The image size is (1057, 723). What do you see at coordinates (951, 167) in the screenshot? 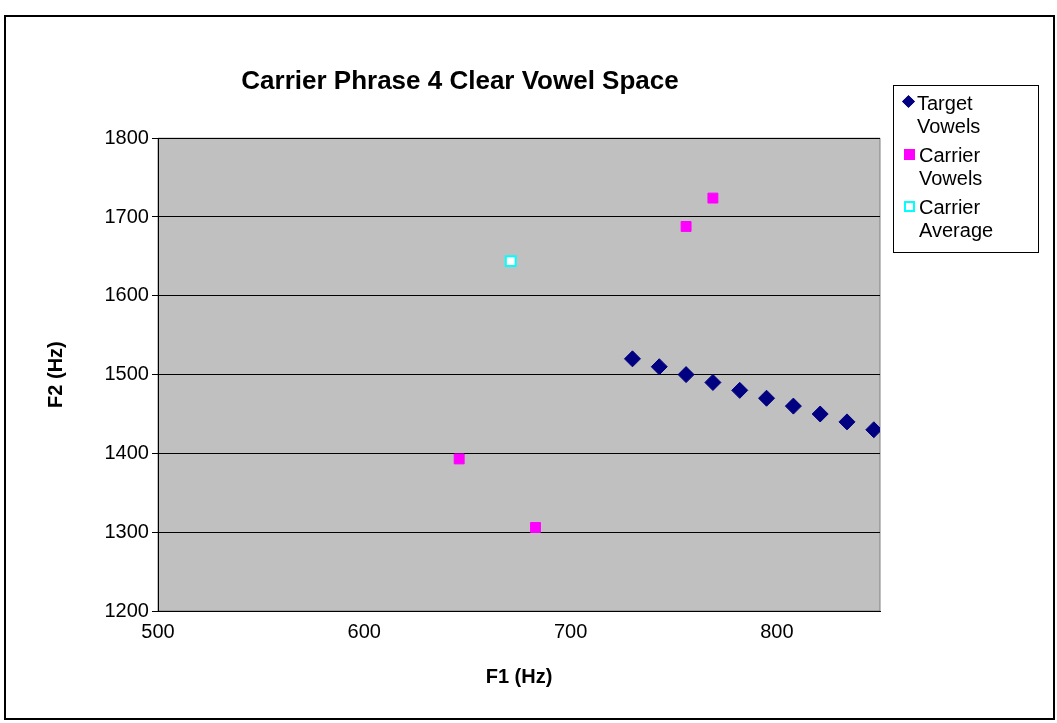
I see `legend-label: Carrier Vowels` at bounding box center [951, 167].